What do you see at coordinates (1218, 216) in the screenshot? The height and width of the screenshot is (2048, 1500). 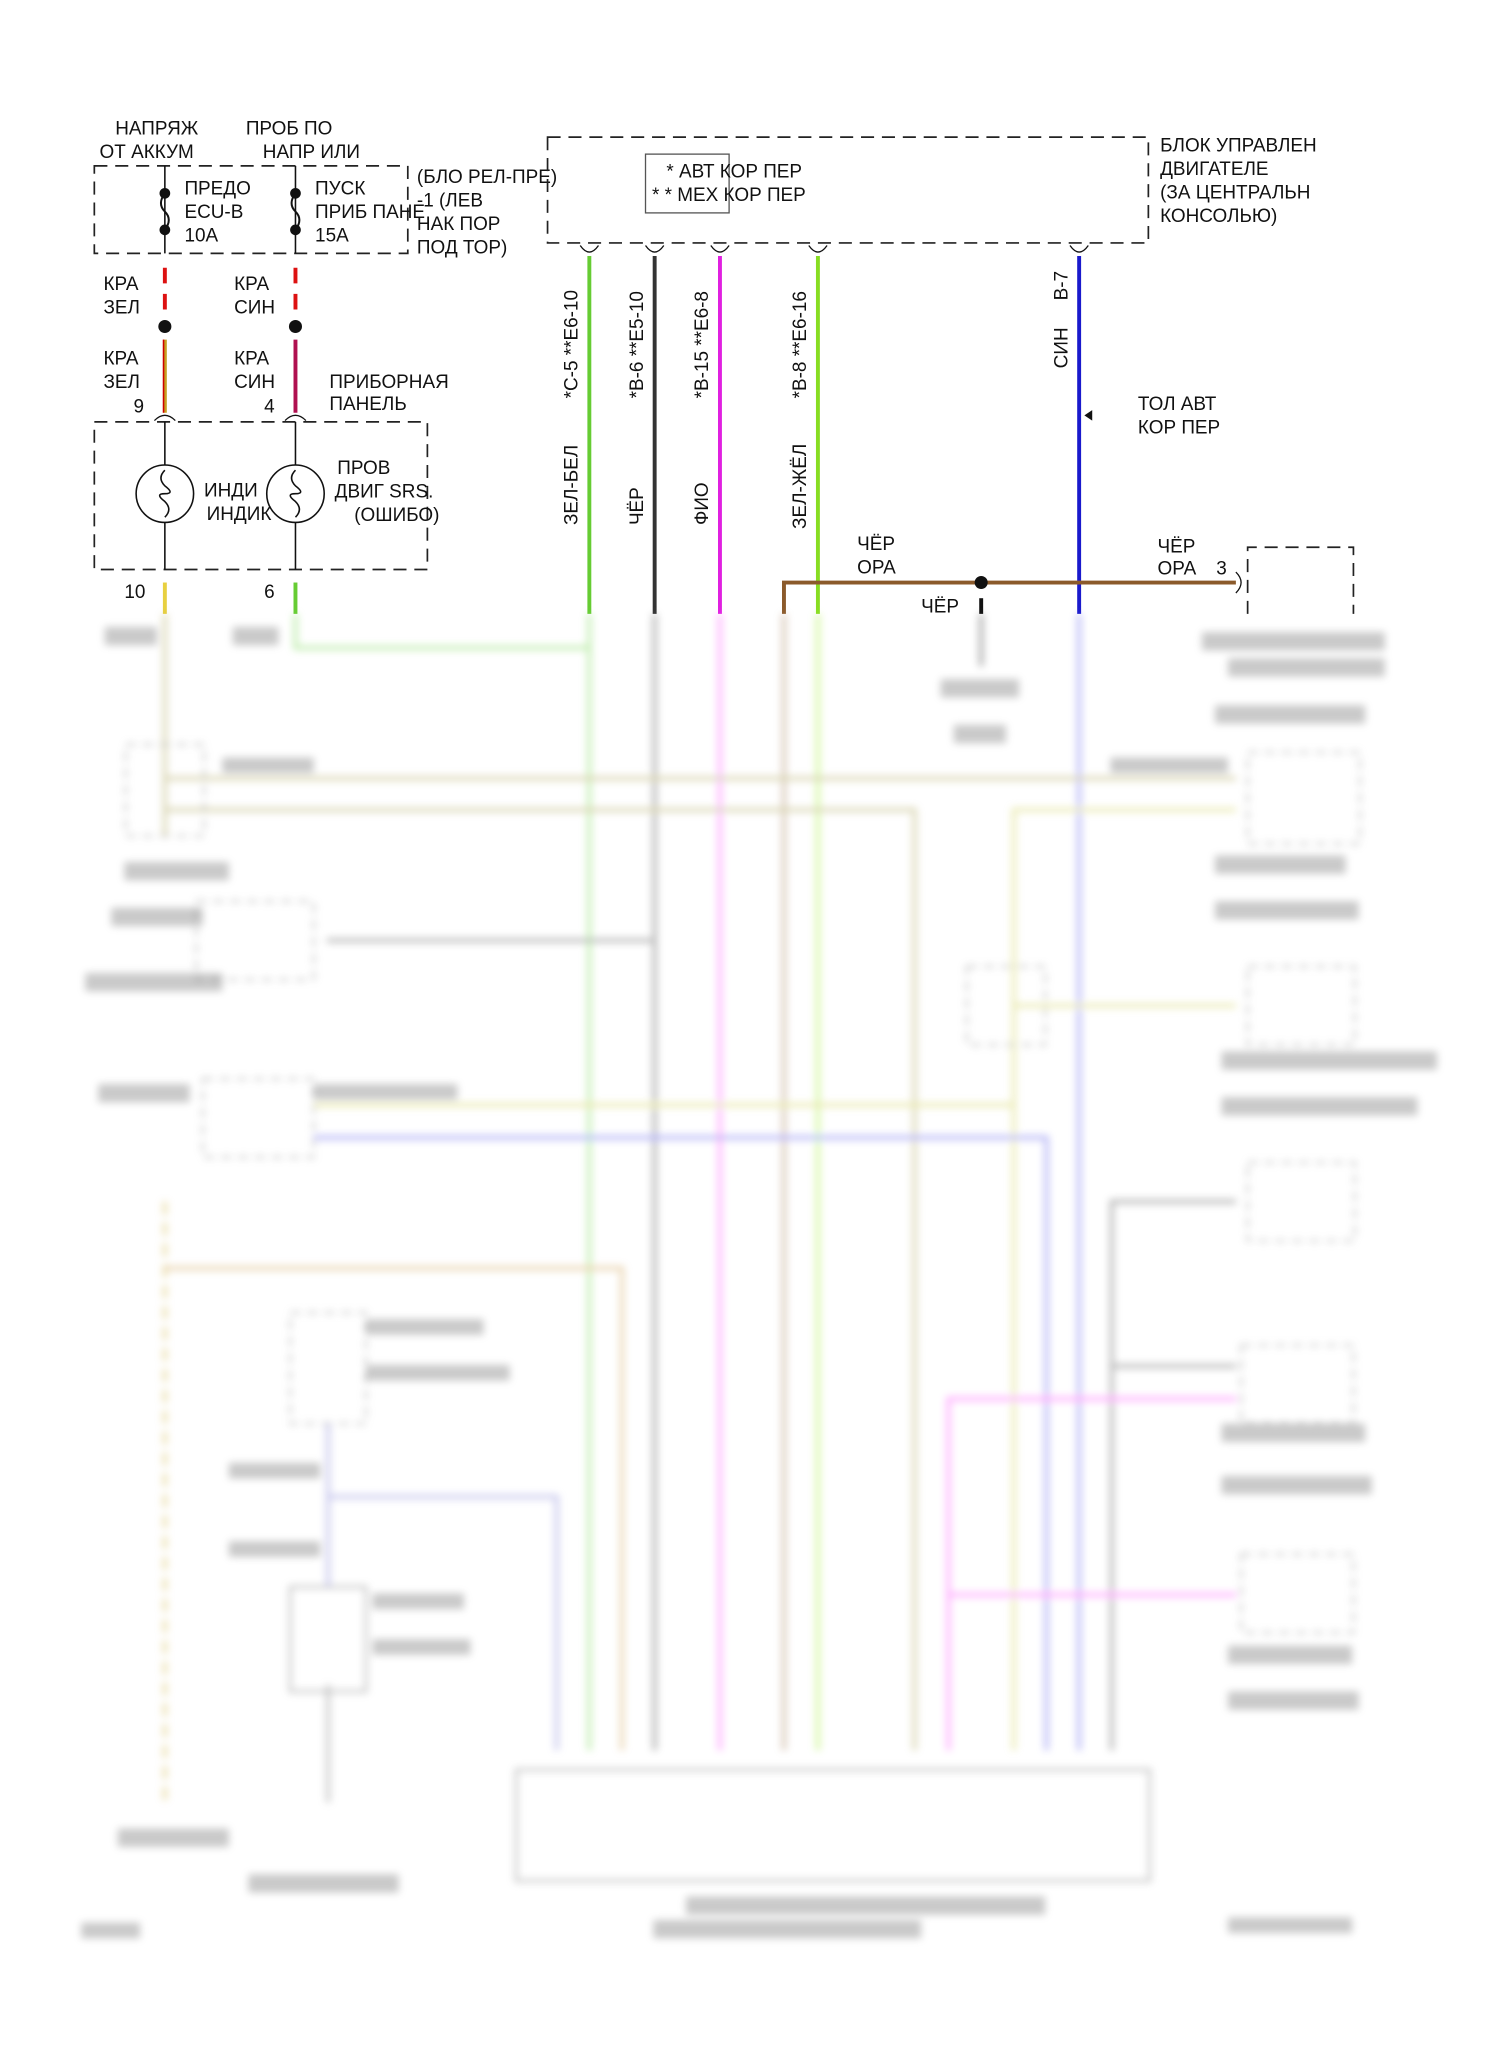 I see `svg-text: КОНСОЛЬЮ)` at bounding box center [1218, 216].